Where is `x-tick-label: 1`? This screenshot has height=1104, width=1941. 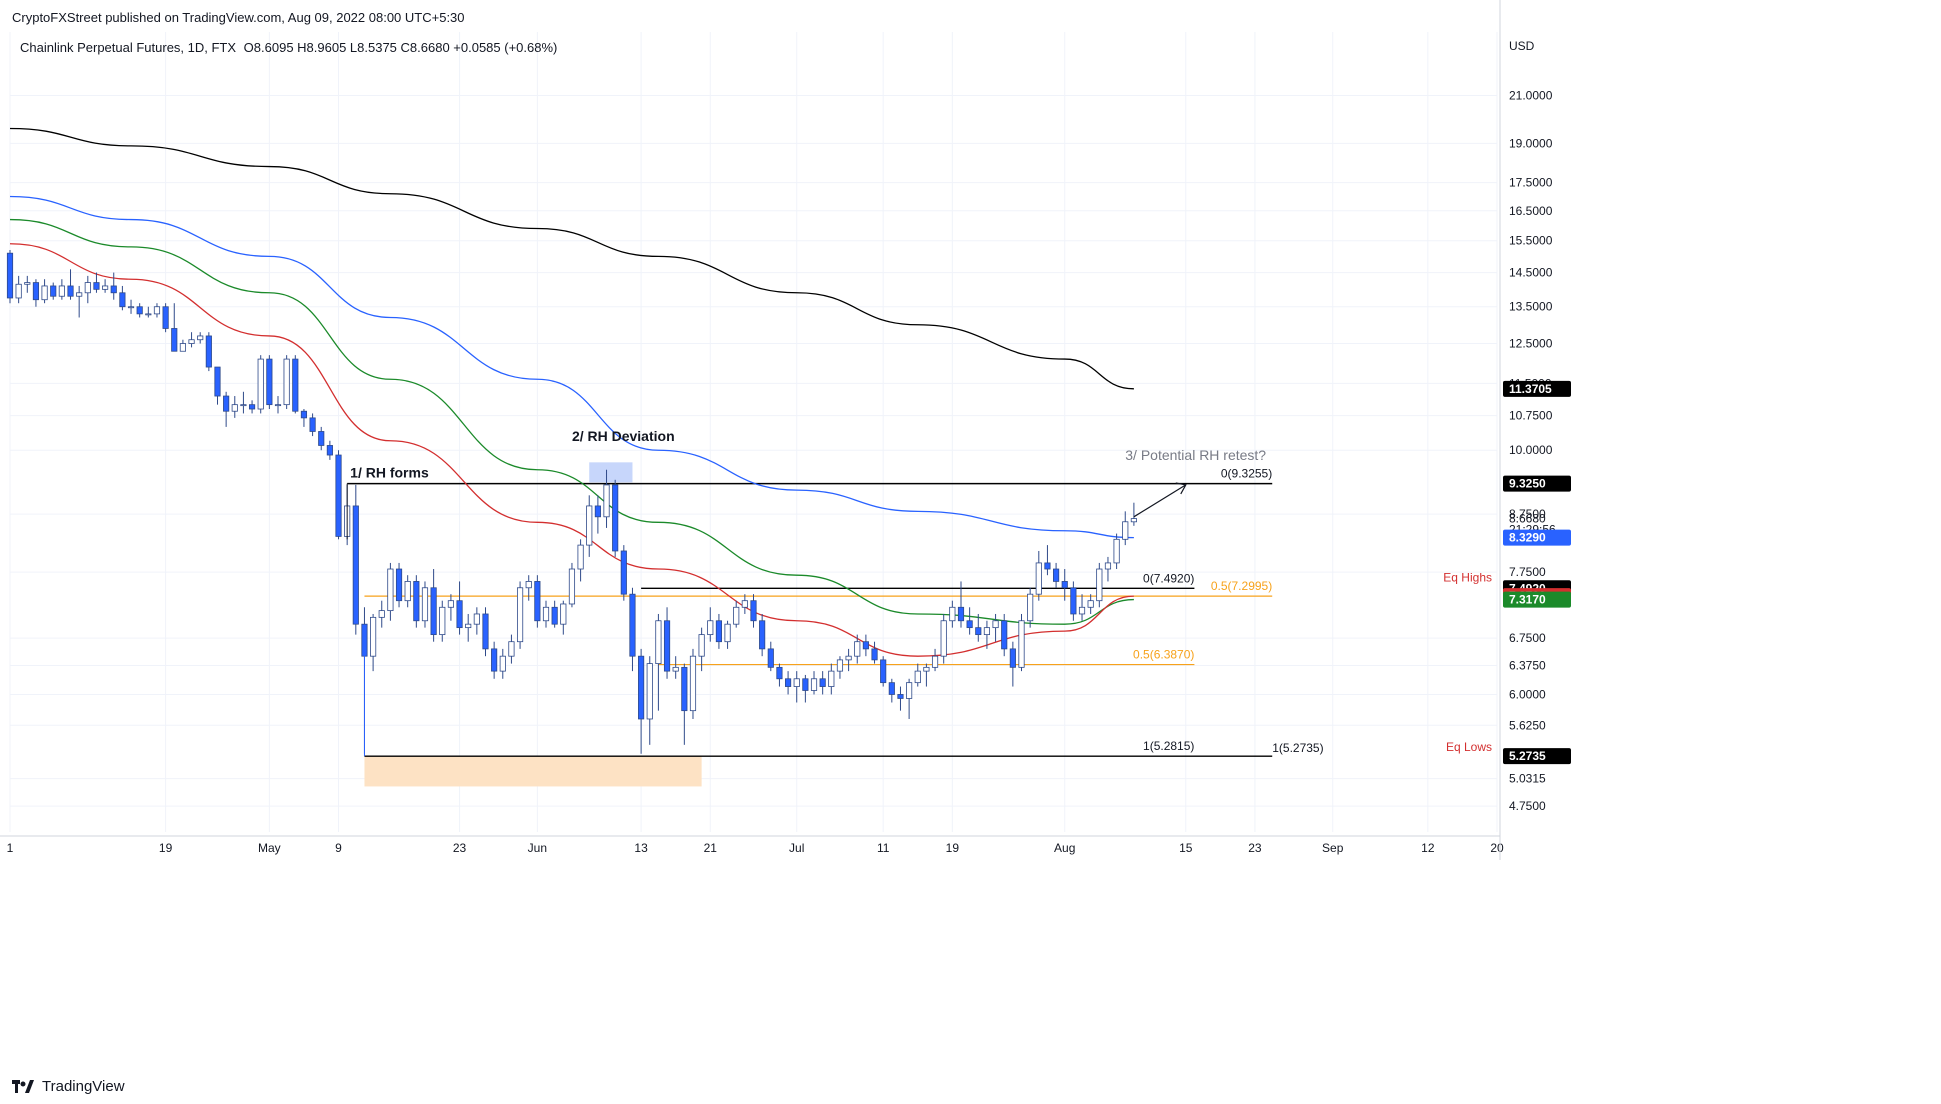 x-tick-label: 1 is located at coordinates (10, 848).